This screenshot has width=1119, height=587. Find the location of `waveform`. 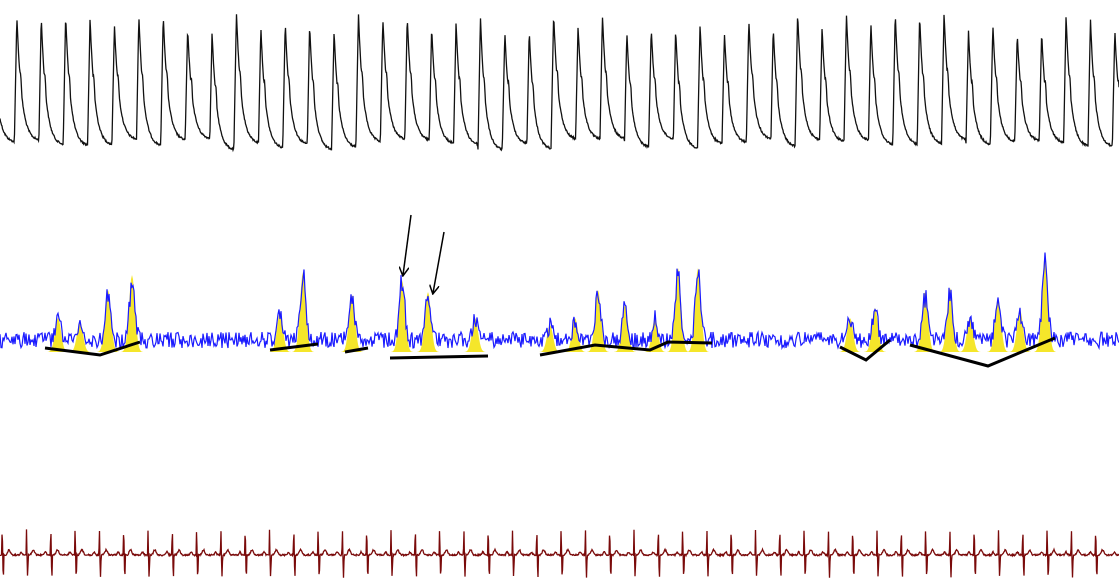

waveform is located at coordinates (559, 553).